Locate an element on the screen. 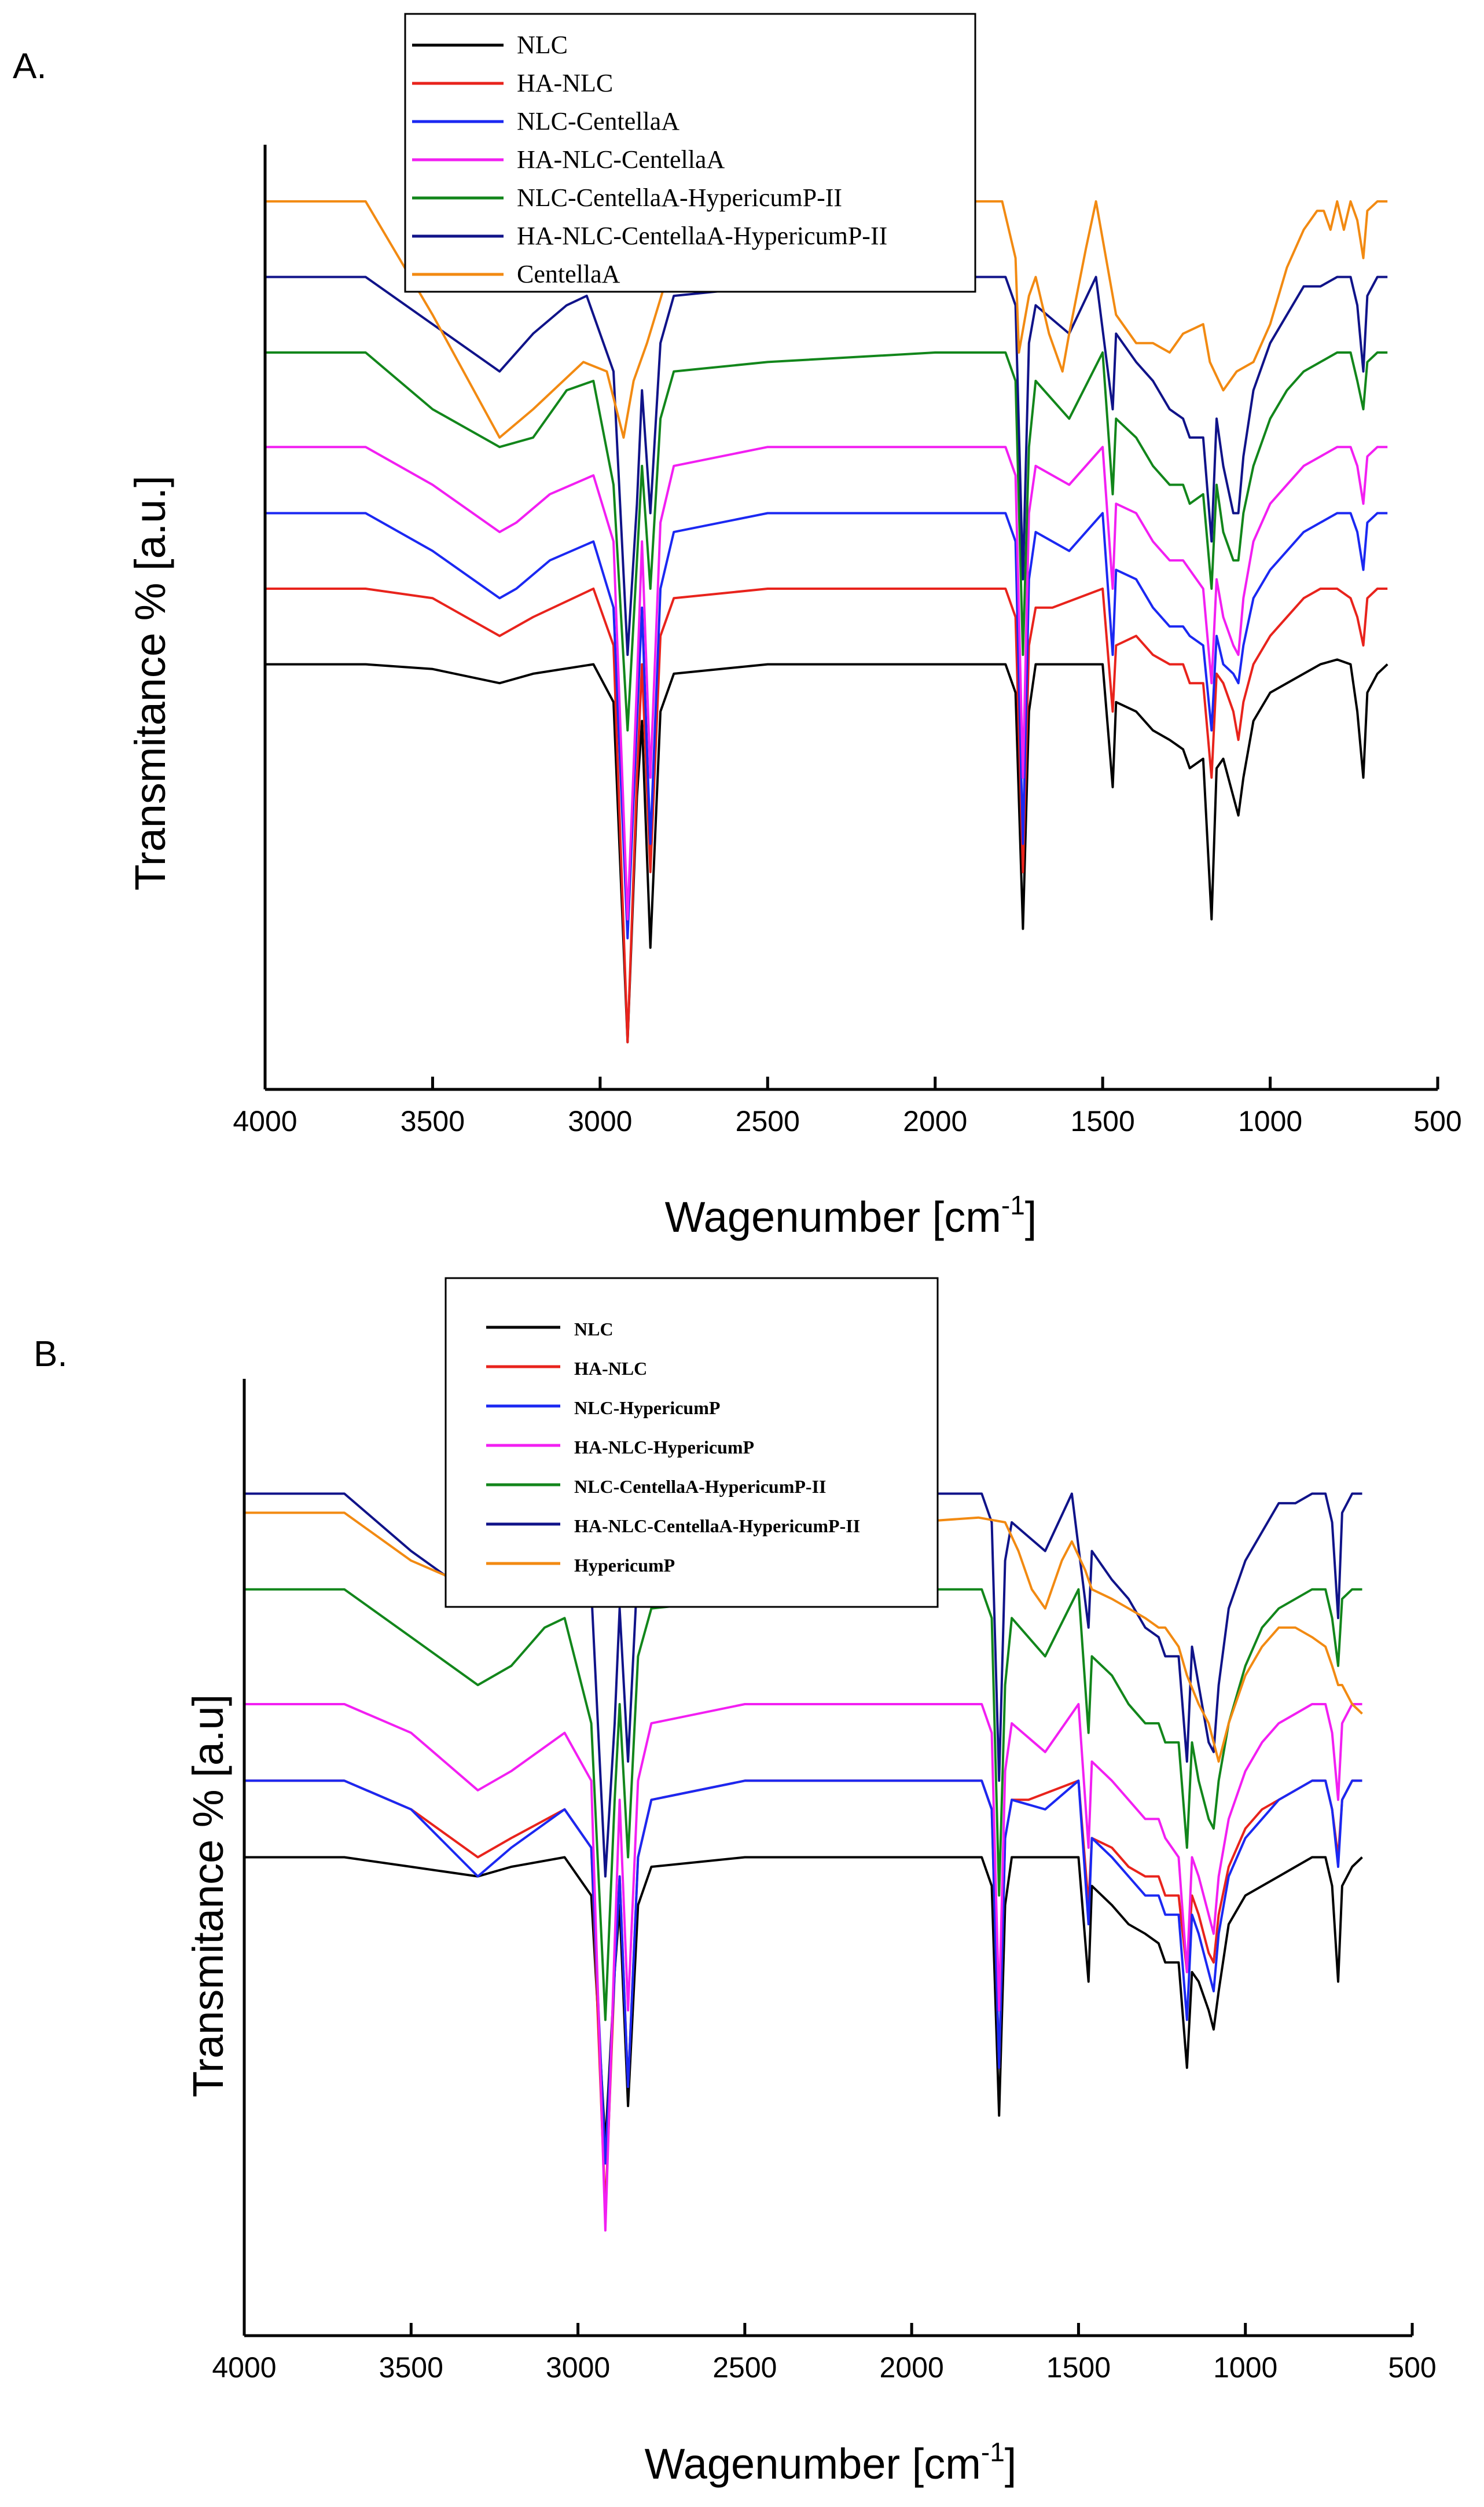 Image resolution: width=1484 pixels, height=2507 pixels. panel-b-x-tick-label-4000: 4000 is located at coordinates (244, 2367).